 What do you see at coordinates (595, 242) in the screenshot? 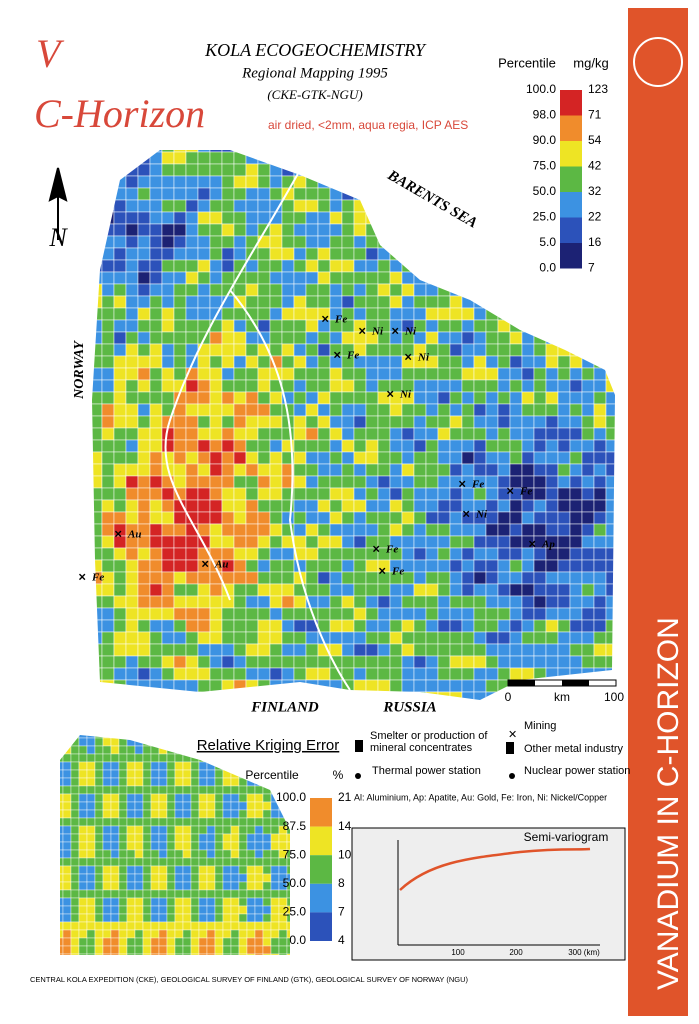
I see `legend-value: 16` at bounding box center [595, 242].